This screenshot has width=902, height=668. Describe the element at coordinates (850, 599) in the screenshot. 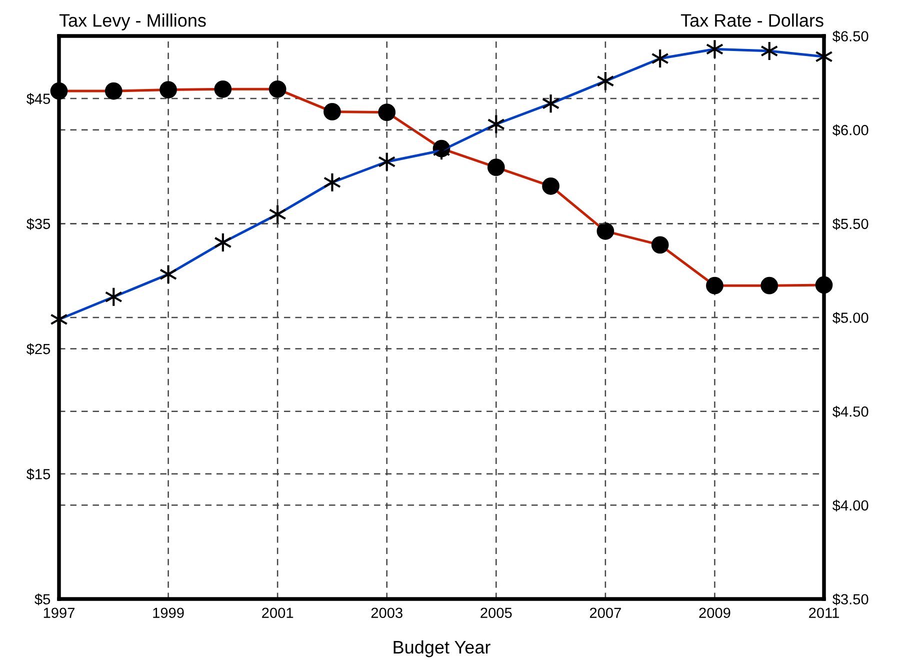

I see `y2-tick-label: $3.50` at that location.